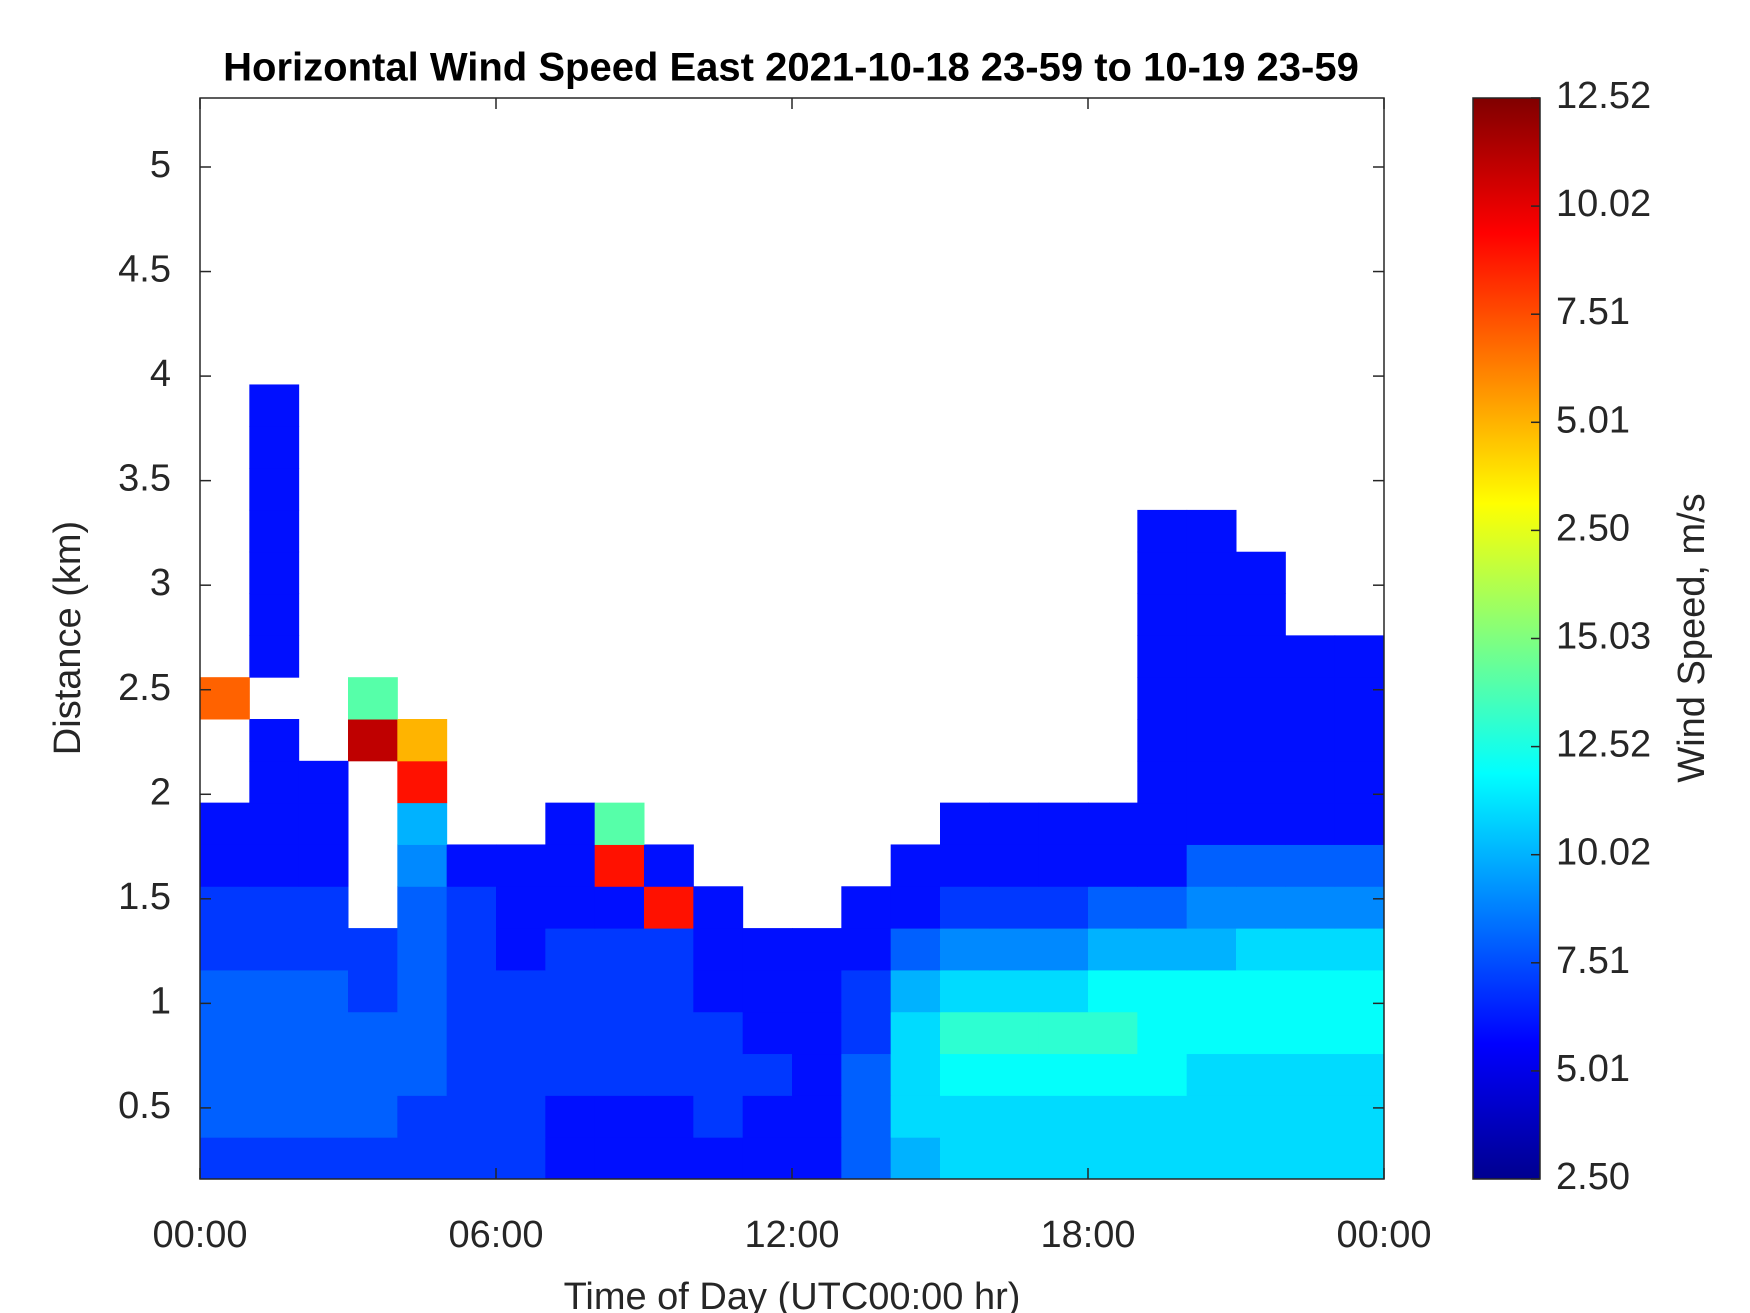 Image resolution: width=1750 pixels, height=1313 pixels. Describe the element at coordinates (1603, 637) in the screenshot. I see `colorbar-tick-label: 15.03` at that location.